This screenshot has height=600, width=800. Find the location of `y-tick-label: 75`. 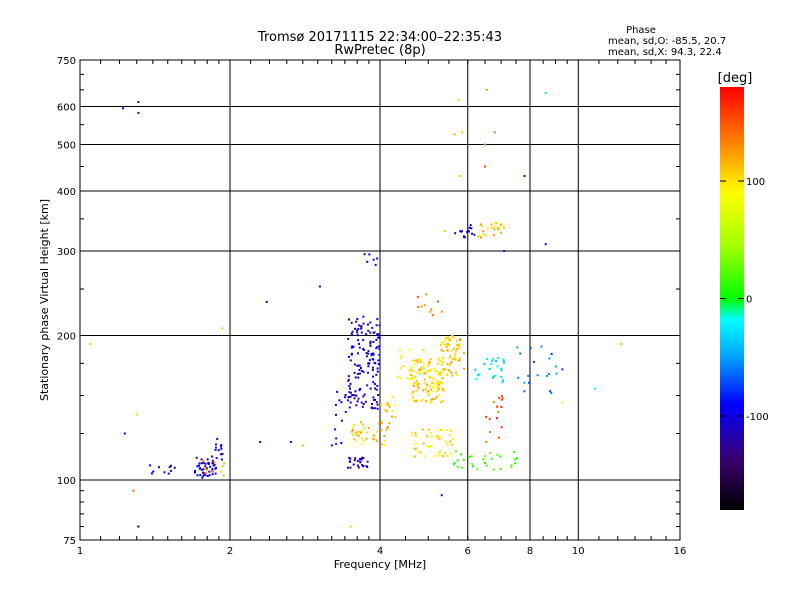

y-tick-label: 75 is located at coordinates (69, 541).